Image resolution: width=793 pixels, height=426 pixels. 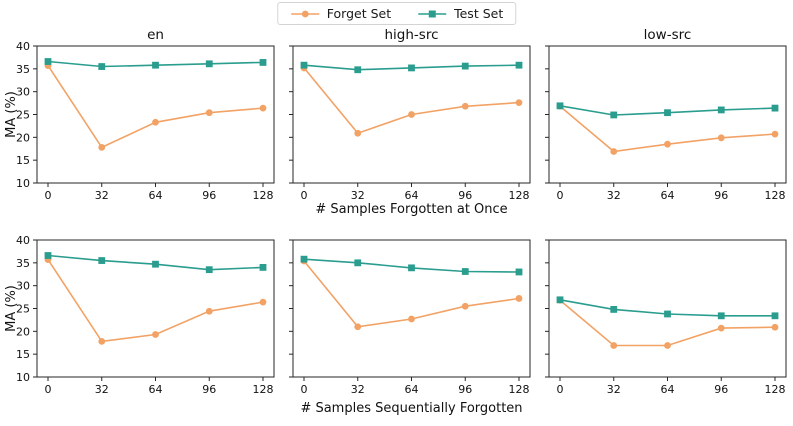 What do you see at coordinates (396, 13) in the screenshot?
I see `legend: Forget Set Test Set` at bounding box center [396, 13].